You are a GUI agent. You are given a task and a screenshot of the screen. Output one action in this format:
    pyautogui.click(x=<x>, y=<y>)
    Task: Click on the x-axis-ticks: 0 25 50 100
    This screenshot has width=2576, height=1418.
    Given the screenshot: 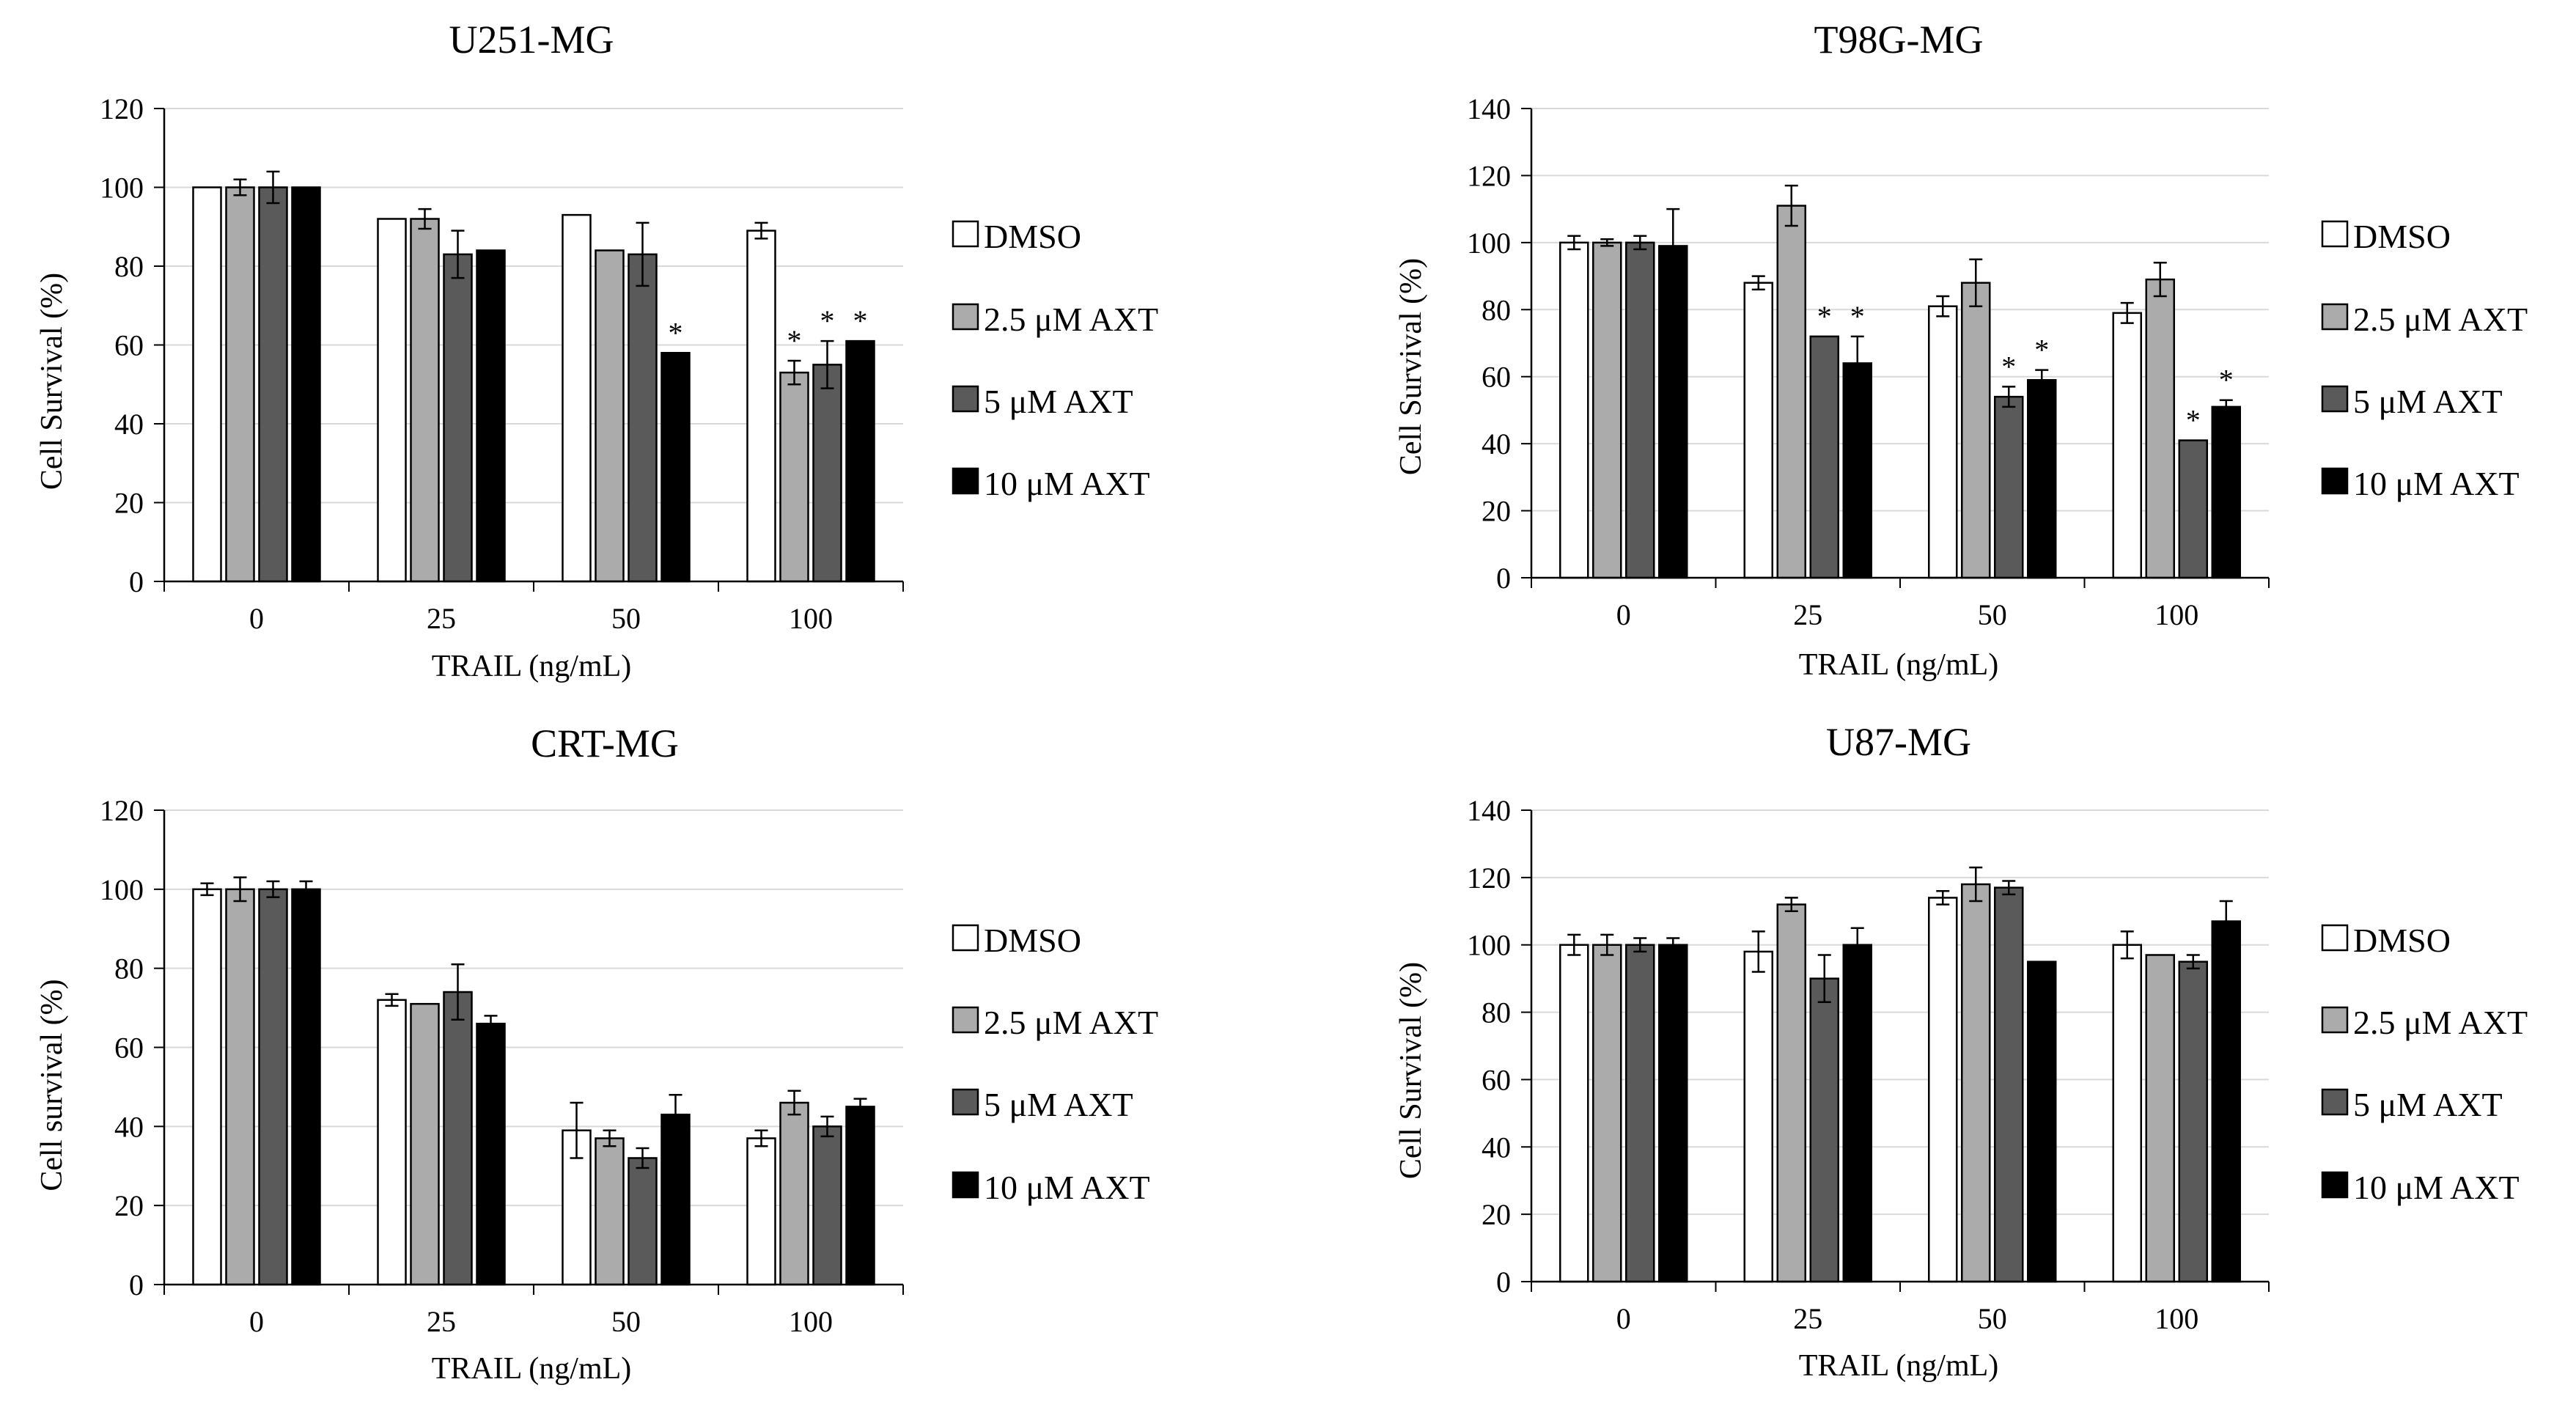 What is the action you would take?
    pyautogui.click(x=1900, y=604)
    